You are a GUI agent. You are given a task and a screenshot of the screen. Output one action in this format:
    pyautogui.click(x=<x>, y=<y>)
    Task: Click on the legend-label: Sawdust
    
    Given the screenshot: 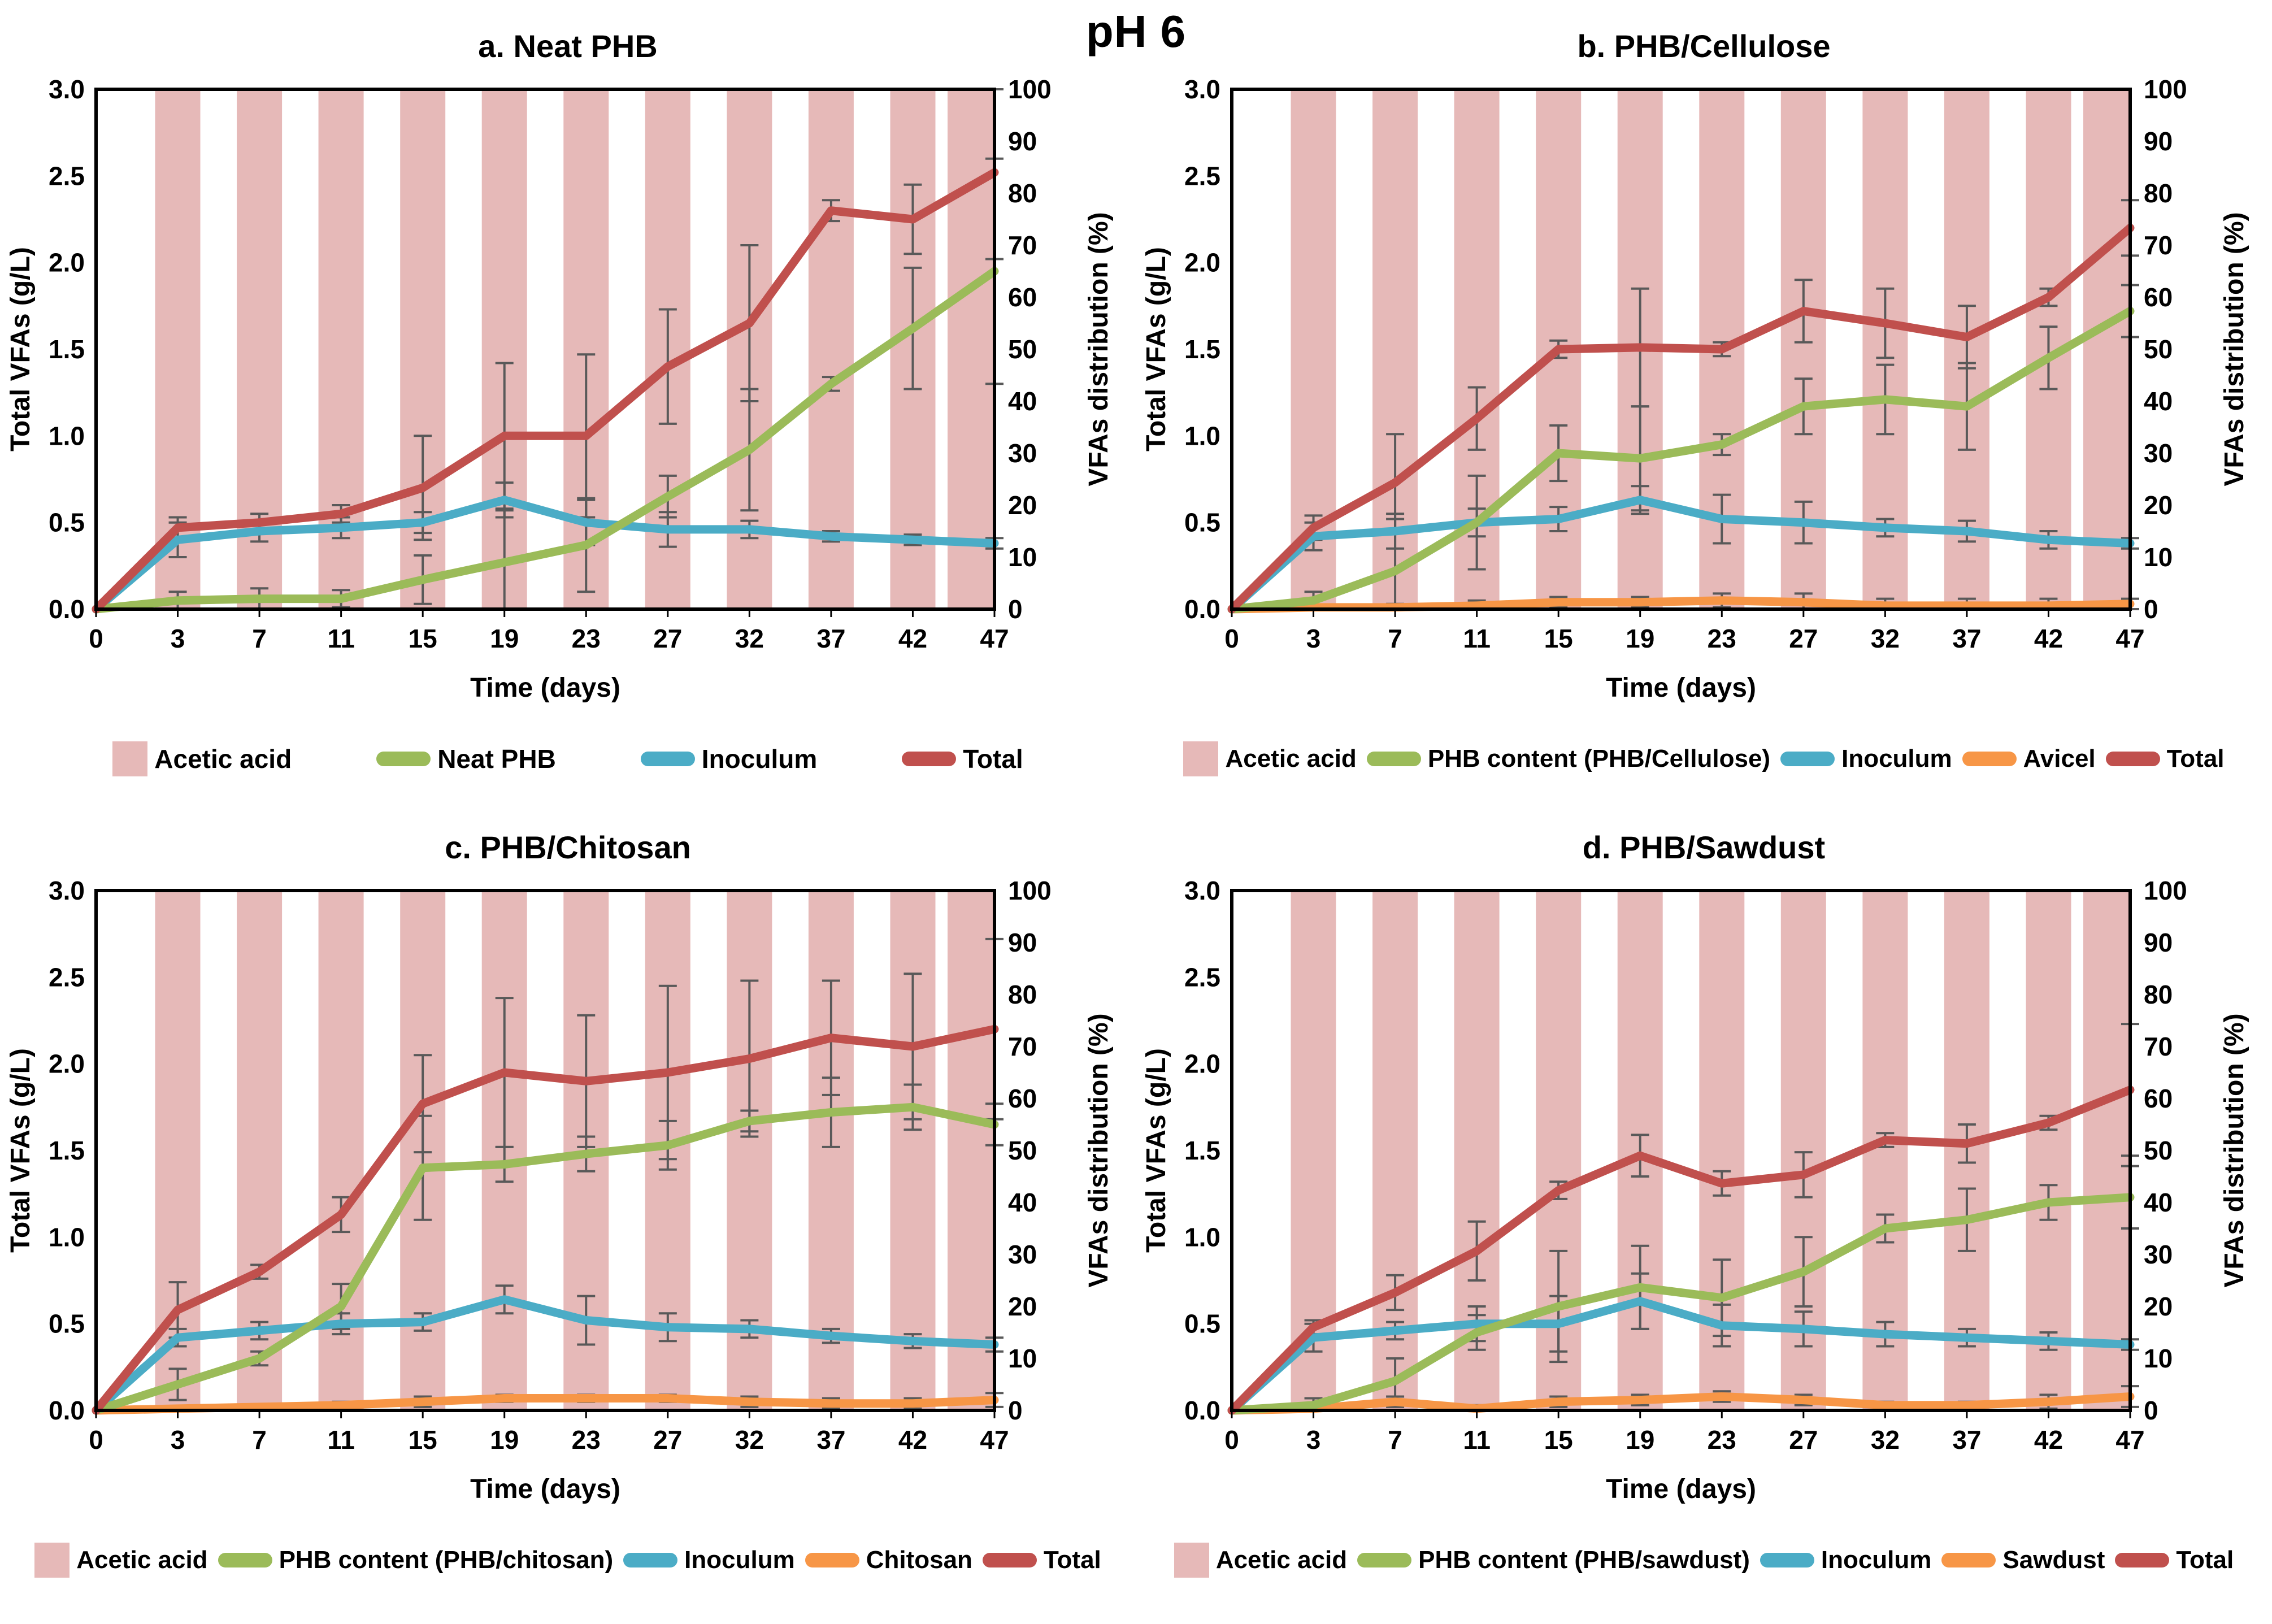 What is the action you would take?
    pyautogui.click(x=2053, y=1560)
    